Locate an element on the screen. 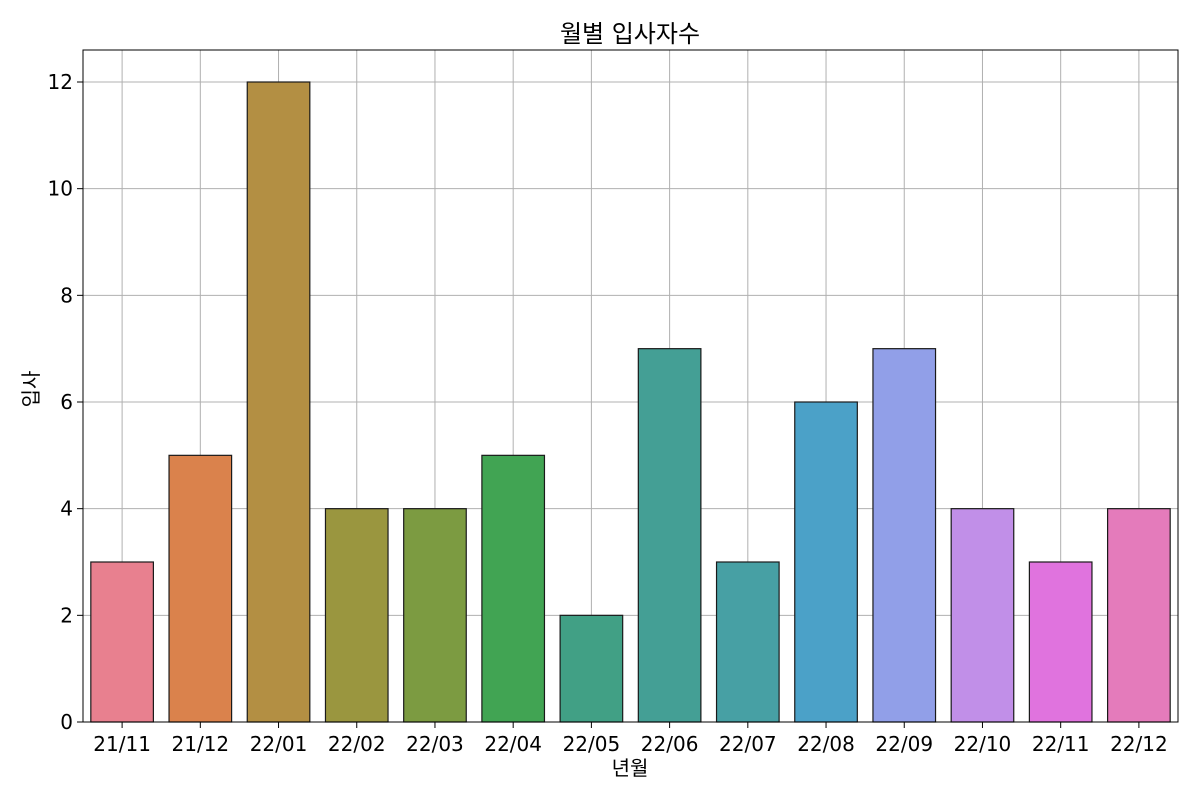  y-axis-ticks: 0 2 4 6 8 10 12 is located at coordinates (65, 402).